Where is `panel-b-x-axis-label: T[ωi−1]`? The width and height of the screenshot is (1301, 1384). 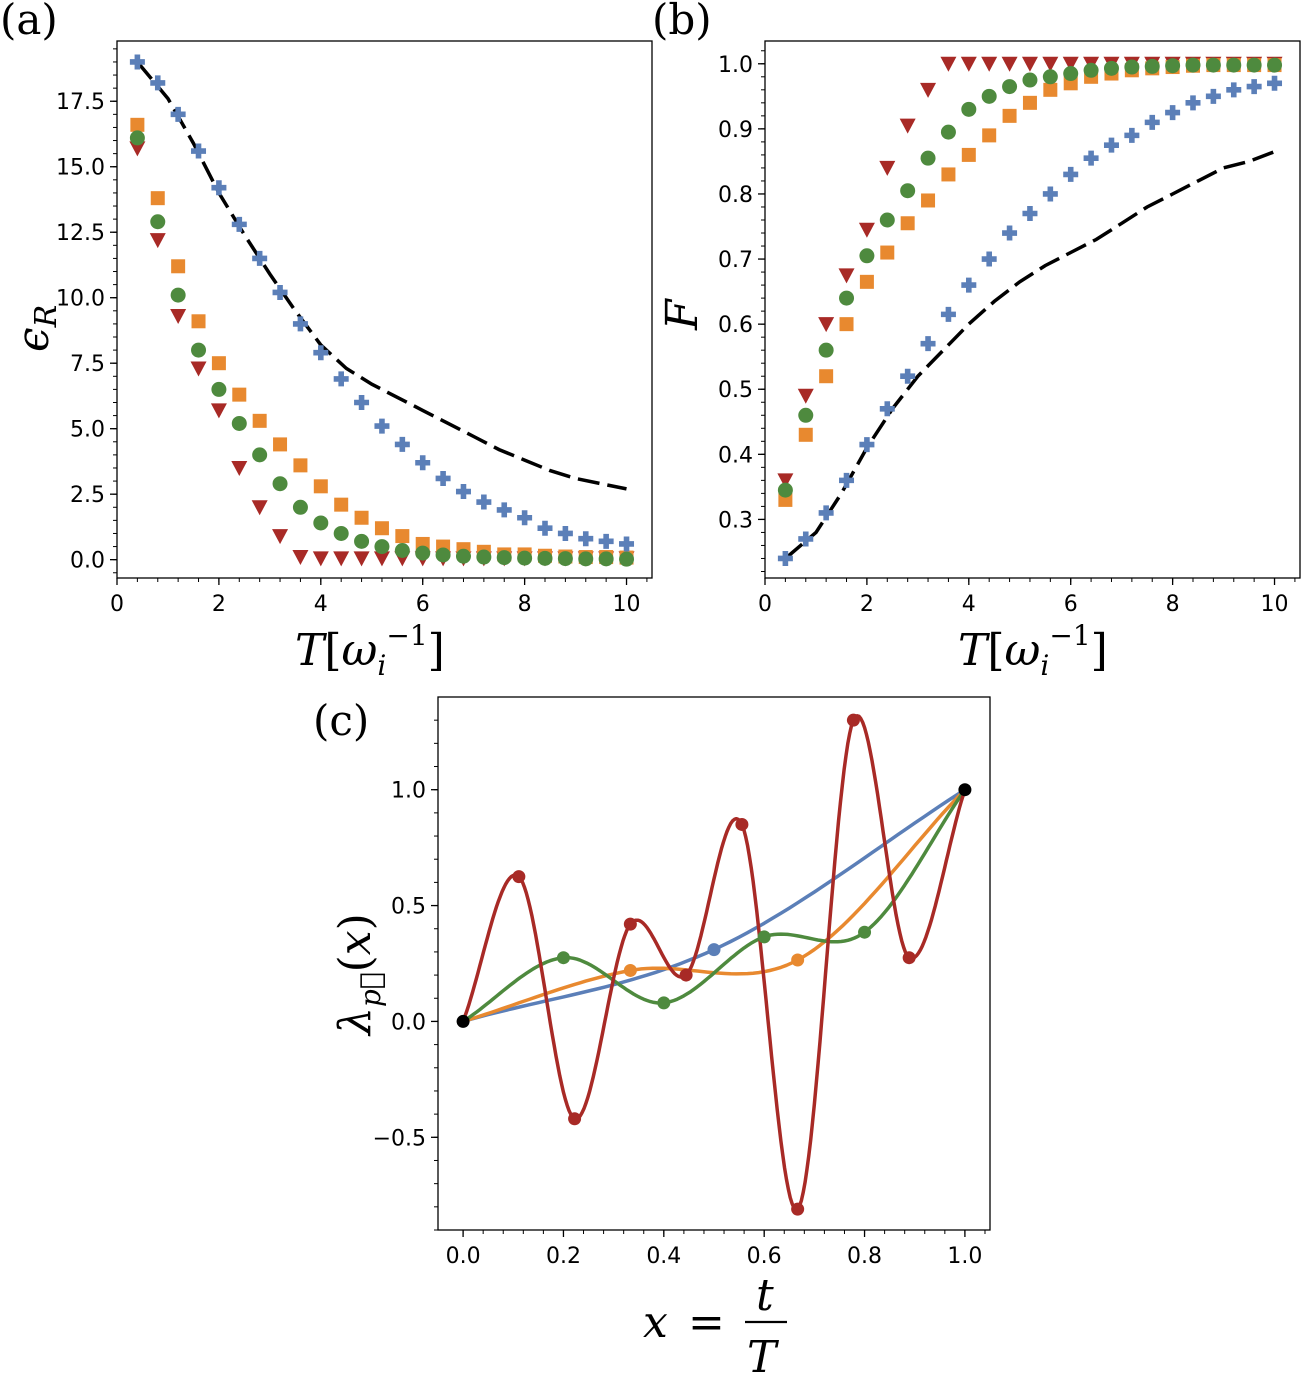 panel-b-x-axis-label: T[ωi−1] is located at coordinates (1033, 650).